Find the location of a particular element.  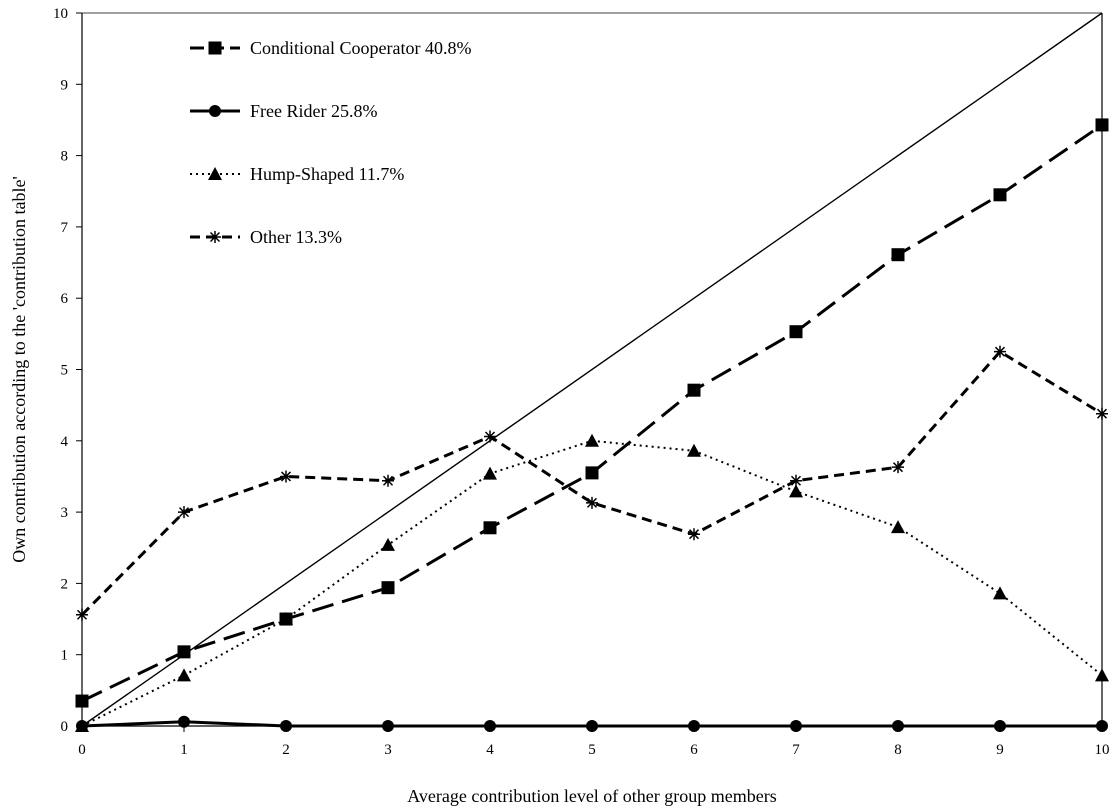

y-tick-label: 7 is located at coordinates (65, 228).